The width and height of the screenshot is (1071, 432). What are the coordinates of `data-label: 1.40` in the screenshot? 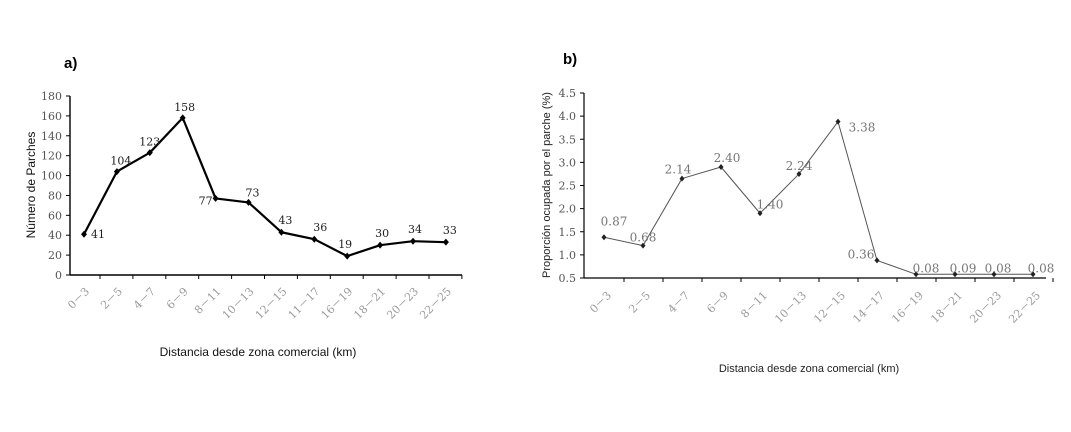 It's located at (770, 204).